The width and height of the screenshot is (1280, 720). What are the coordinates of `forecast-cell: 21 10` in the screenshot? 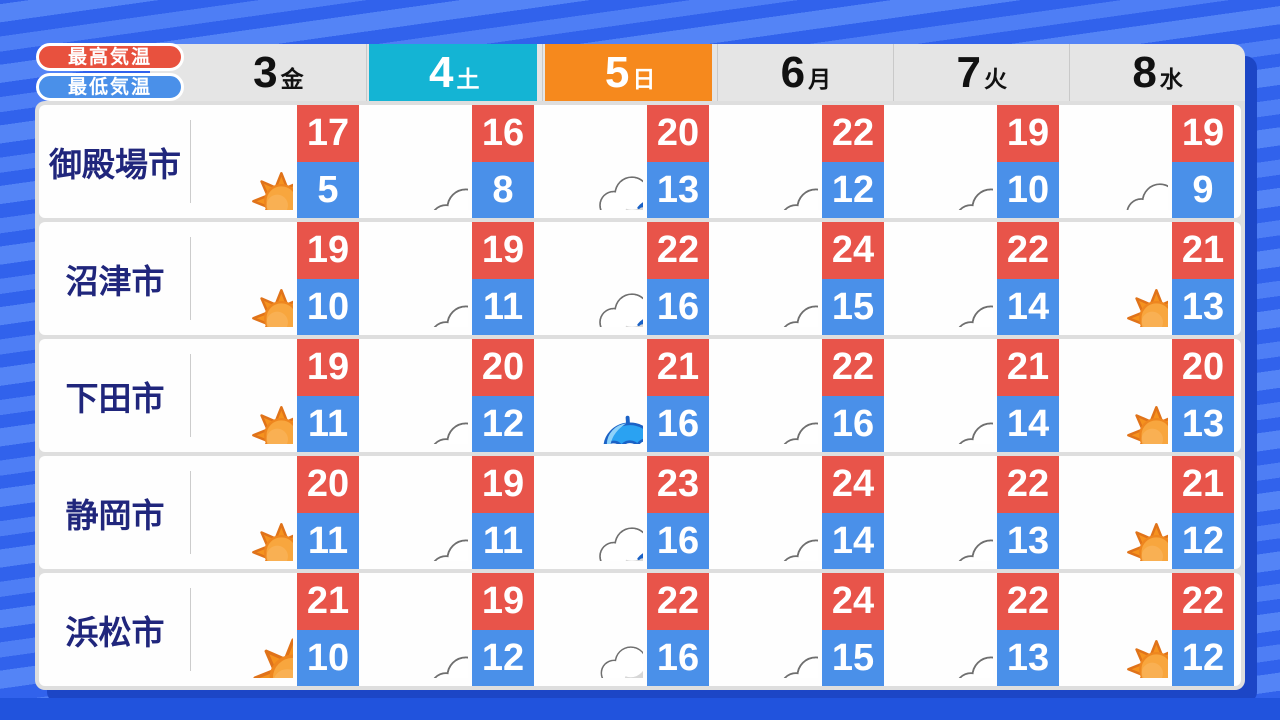 It's located at (278, 629).